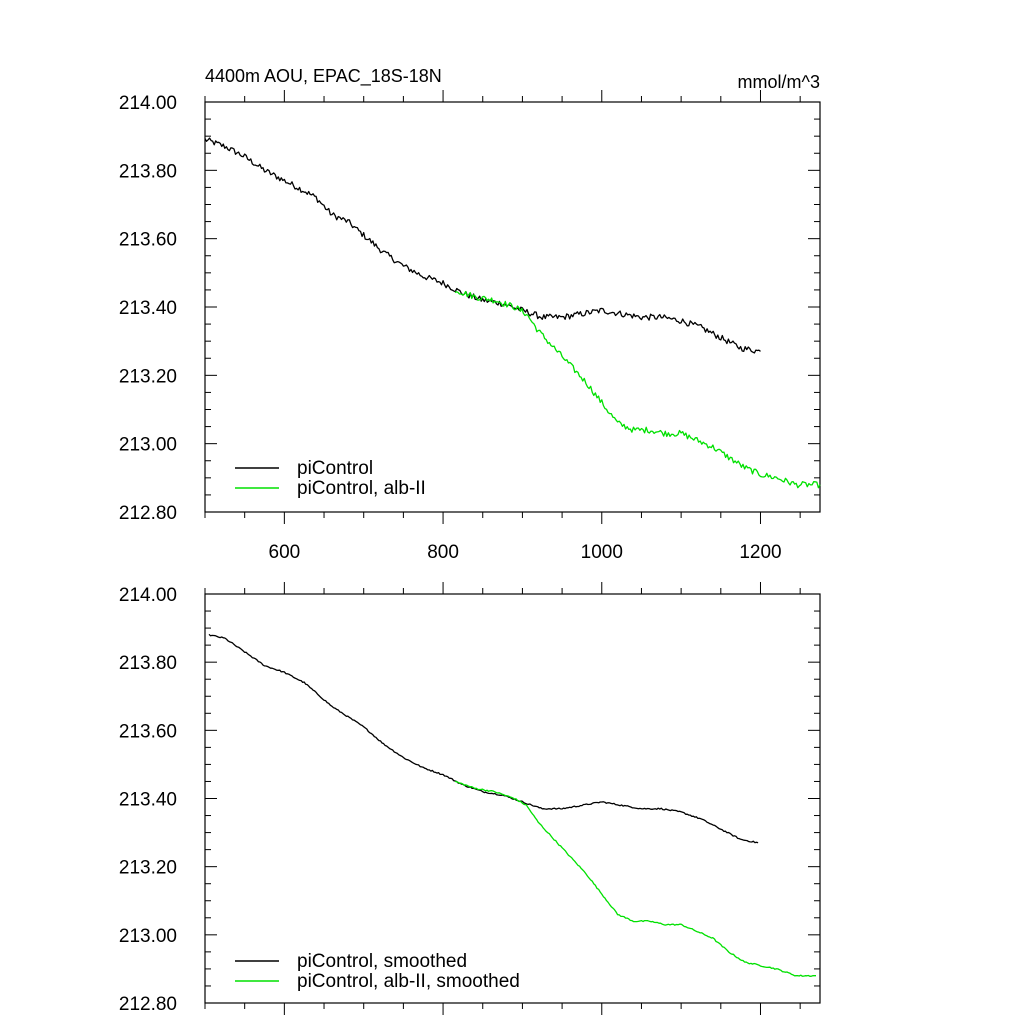  I want to click on legend-label: piControl, alb-II, so click(361, 488).